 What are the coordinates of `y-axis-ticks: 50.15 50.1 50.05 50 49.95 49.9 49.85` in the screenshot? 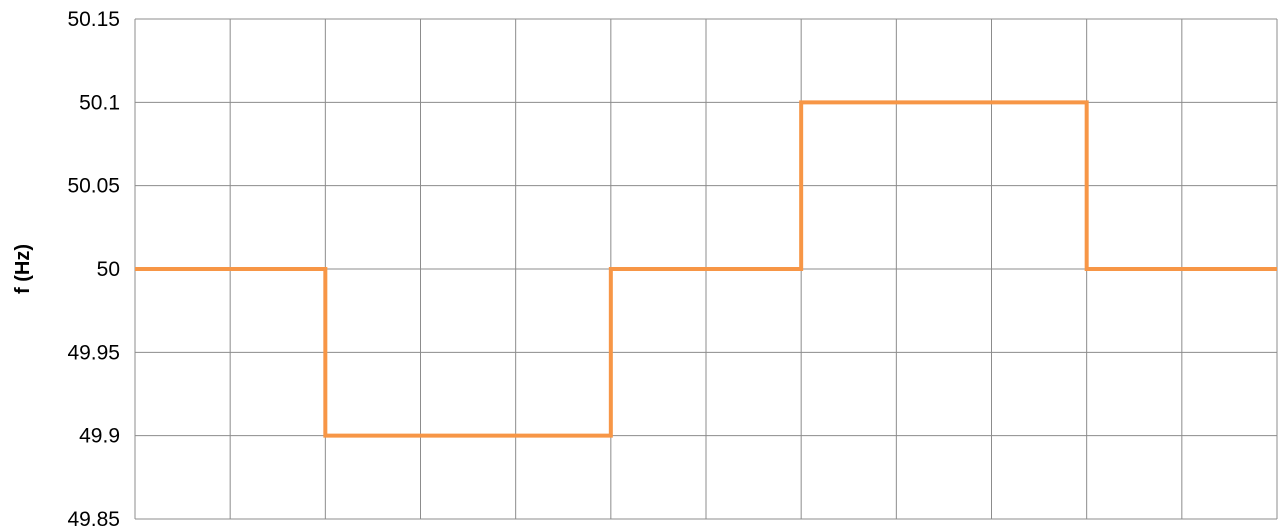 It's located at (93, 269).